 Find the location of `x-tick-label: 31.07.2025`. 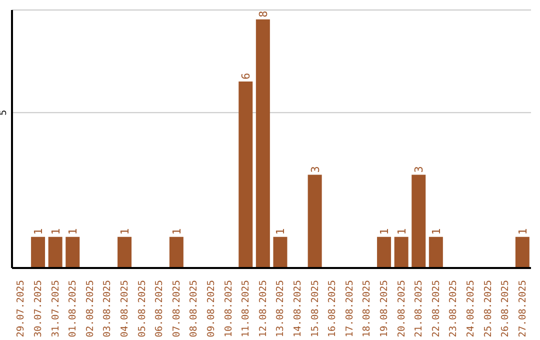

x-tick-label: 31.07.2025 is located at coordinates (56, 309).